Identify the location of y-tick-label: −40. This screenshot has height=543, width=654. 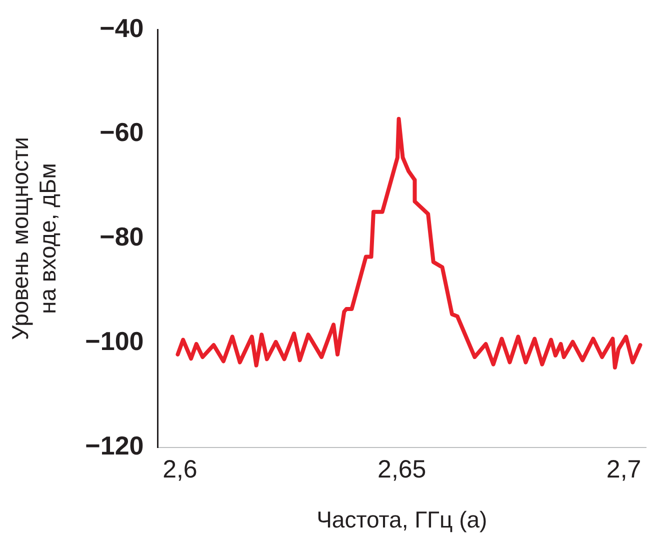
(122, 27).